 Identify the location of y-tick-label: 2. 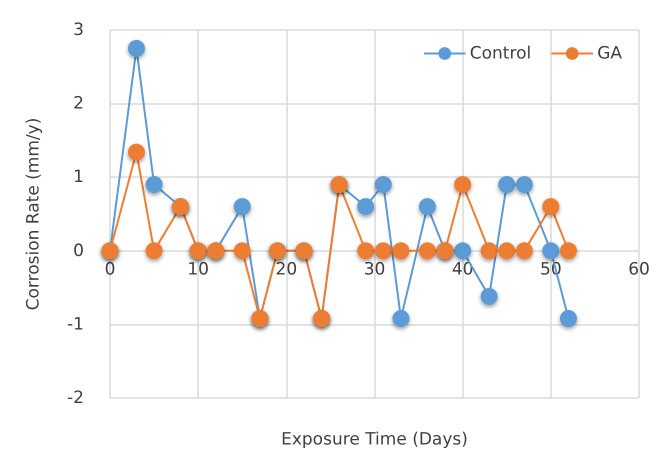
(78, 104).